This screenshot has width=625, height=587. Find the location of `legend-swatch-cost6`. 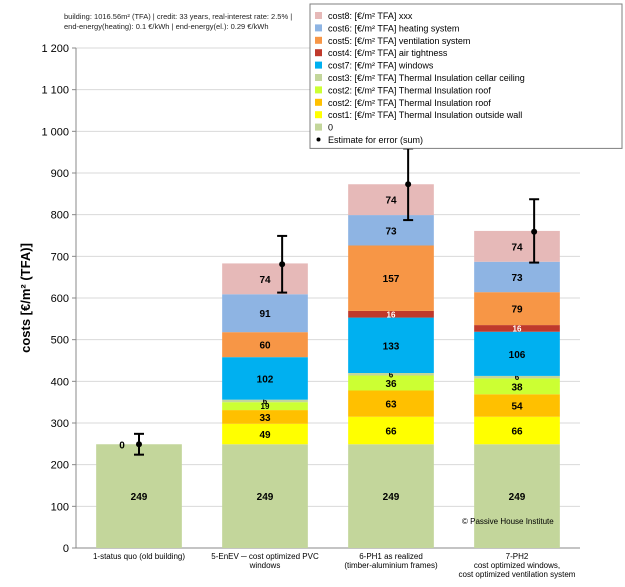

legend-swatch-cost6 is located at coordinates (318, 28).